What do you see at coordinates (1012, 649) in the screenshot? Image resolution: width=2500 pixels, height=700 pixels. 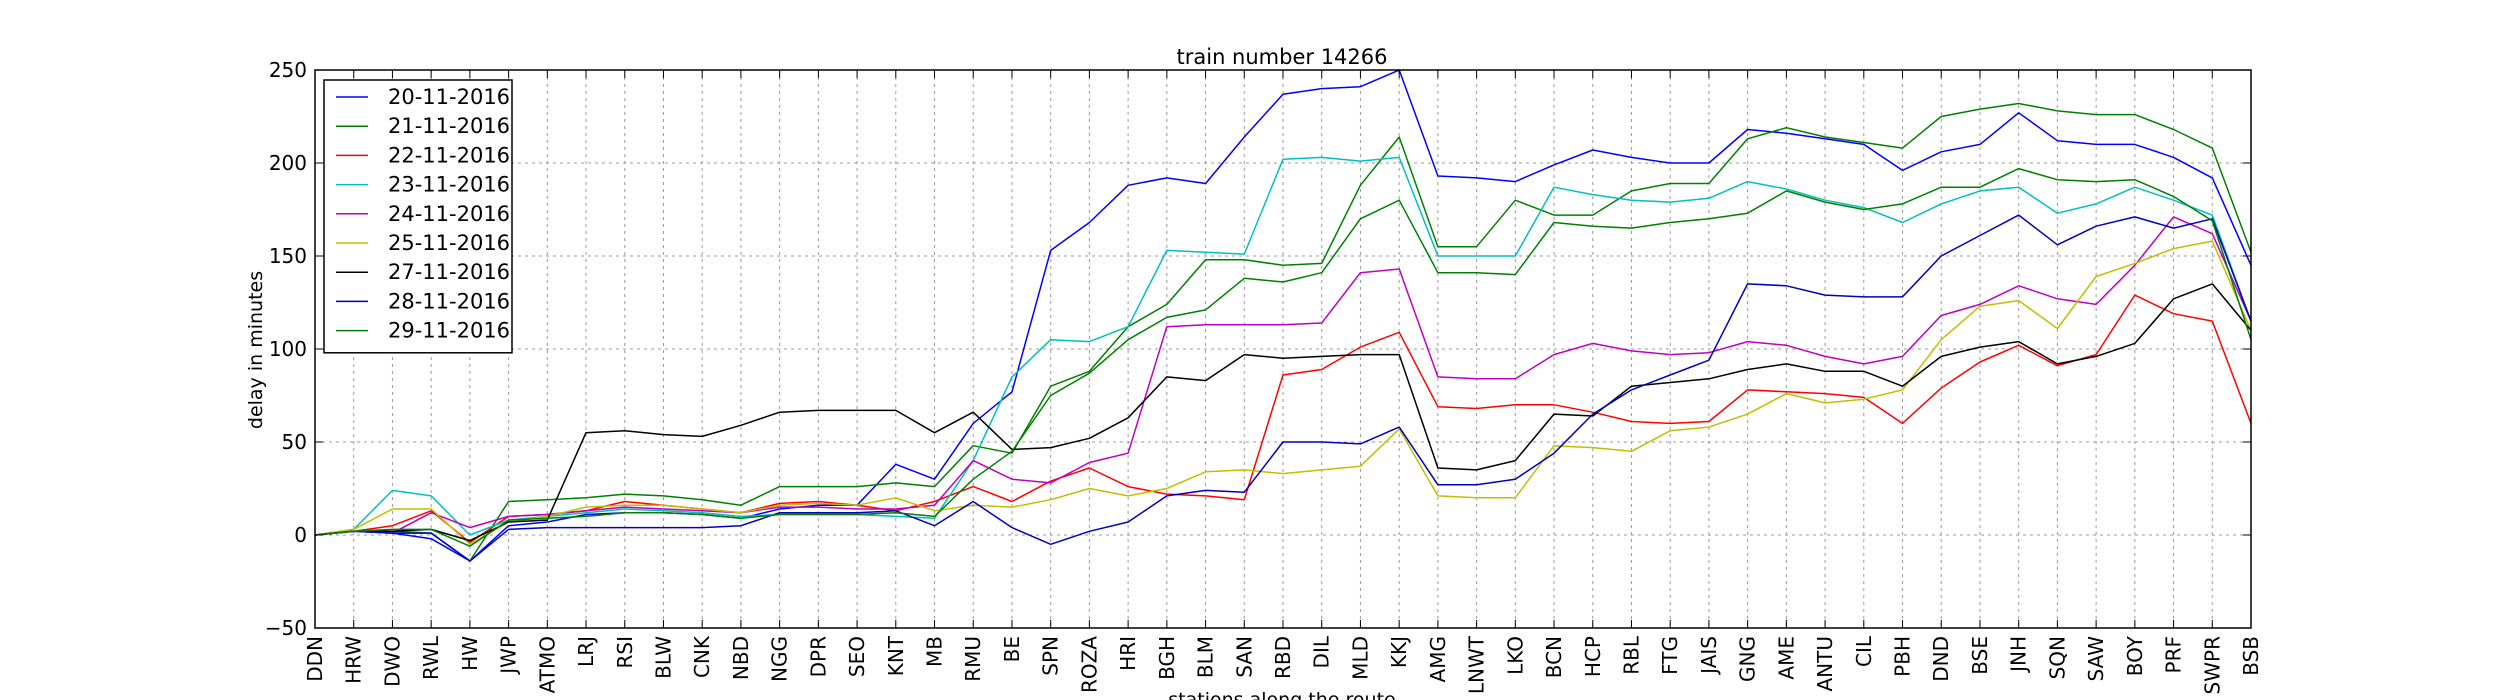 I see `x-tick-label: BE` at bounding box center [1012, 649].